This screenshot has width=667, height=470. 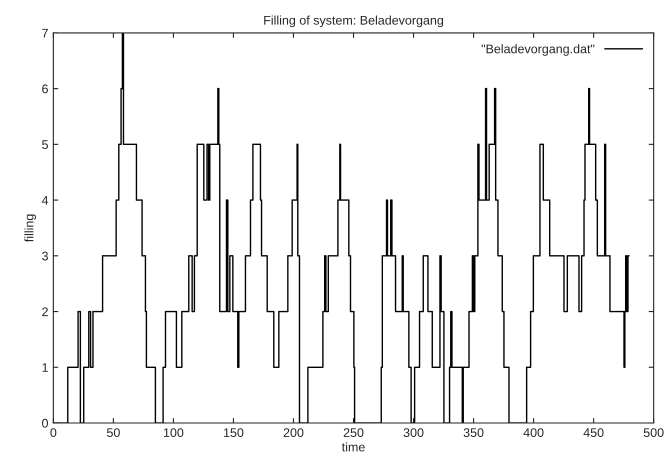 What do you see at coordinates (354, 22) in the screenshot?
I see `chart-title: Filling of system: Beladevorgang` at bounding box center [354, 22].